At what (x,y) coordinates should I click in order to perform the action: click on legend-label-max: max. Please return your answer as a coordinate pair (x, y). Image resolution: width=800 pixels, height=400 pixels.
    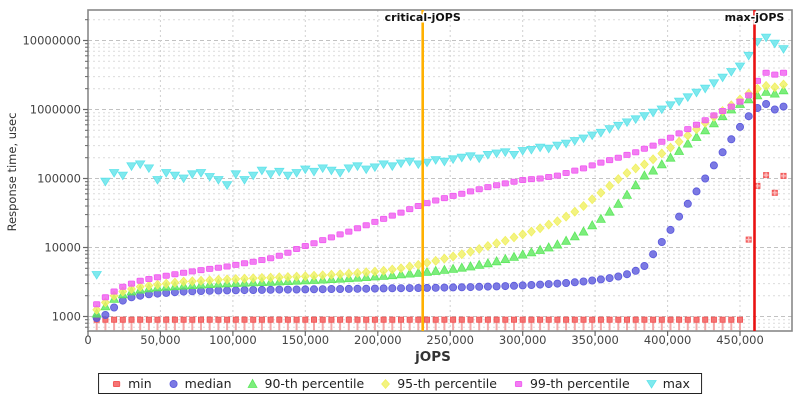
    Looking at the image, I should click on (676, 383).